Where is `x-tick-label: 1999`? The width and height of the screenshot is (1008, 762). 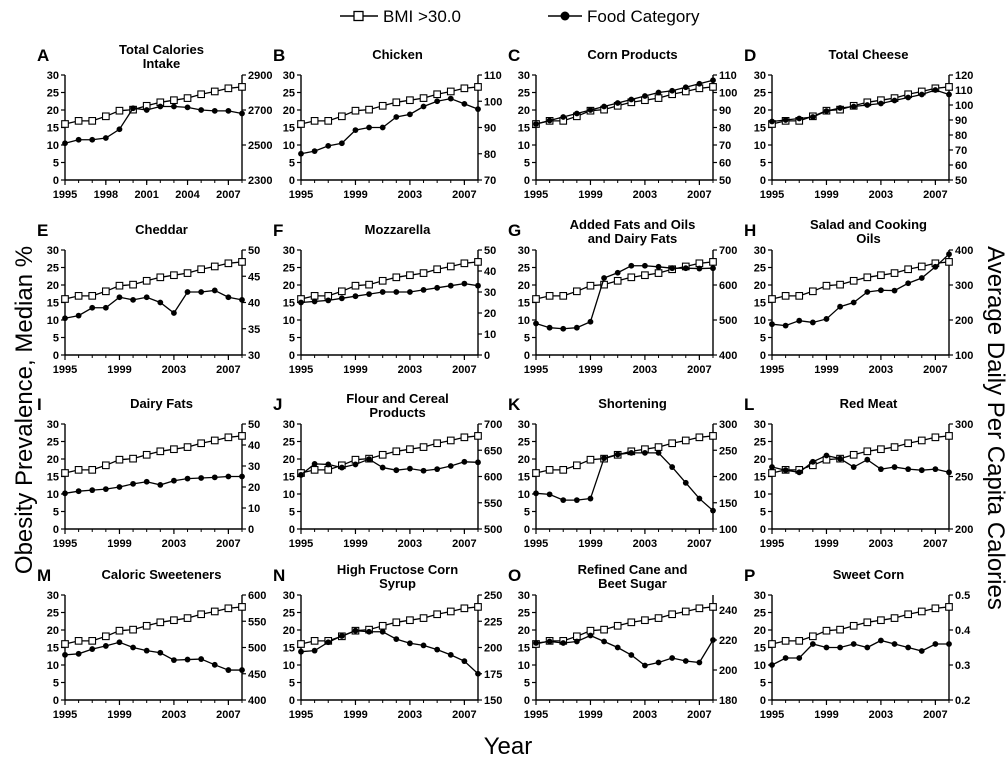
x-tick-label: 1999 is located at coordinates (119, 370).